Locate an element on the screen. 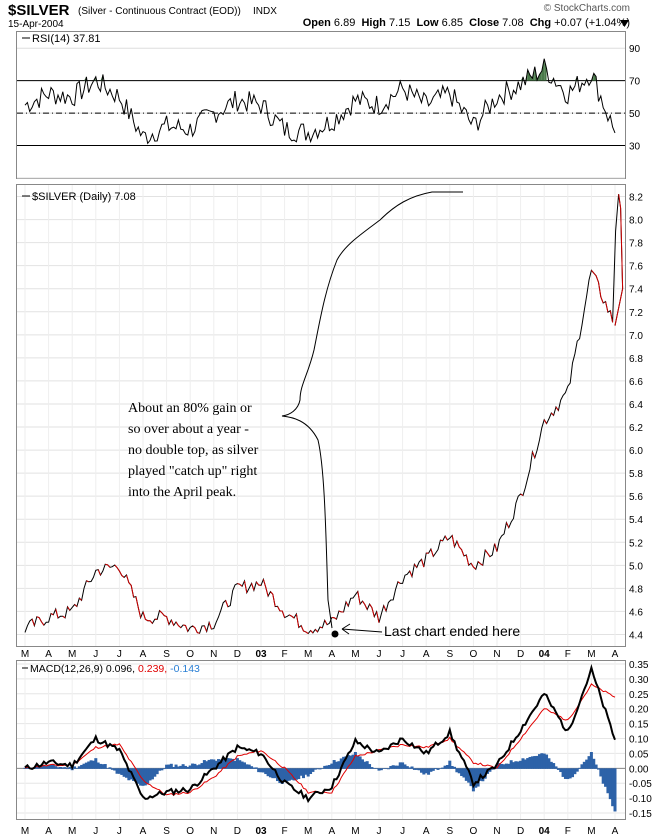 The height and width of the screenshot is (838, 670). x-month-label: A is located at coordinates (48, 831).